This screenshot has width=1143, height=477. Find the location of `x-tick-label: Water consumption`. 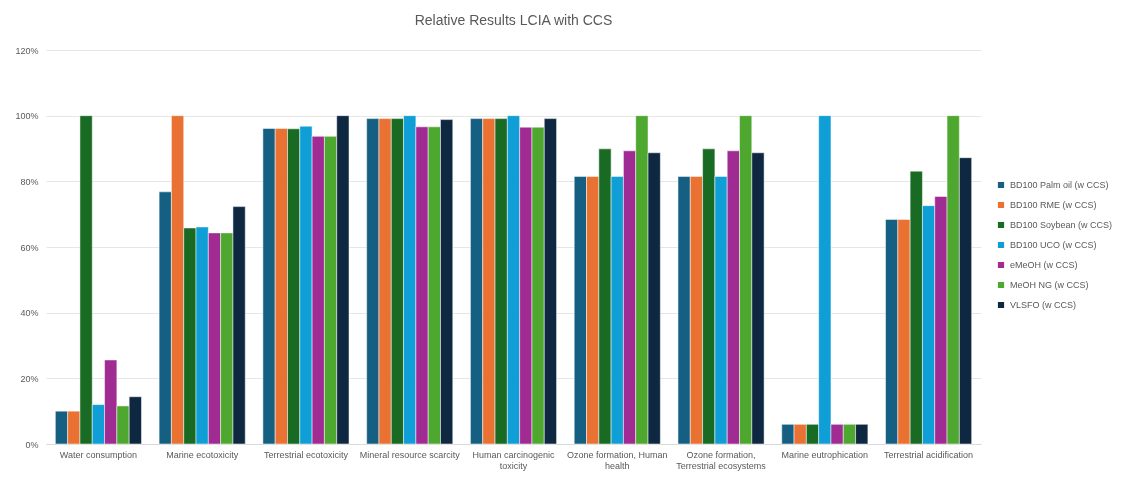

x-tick-label: Water consumption is located at coordinates (98, 454).